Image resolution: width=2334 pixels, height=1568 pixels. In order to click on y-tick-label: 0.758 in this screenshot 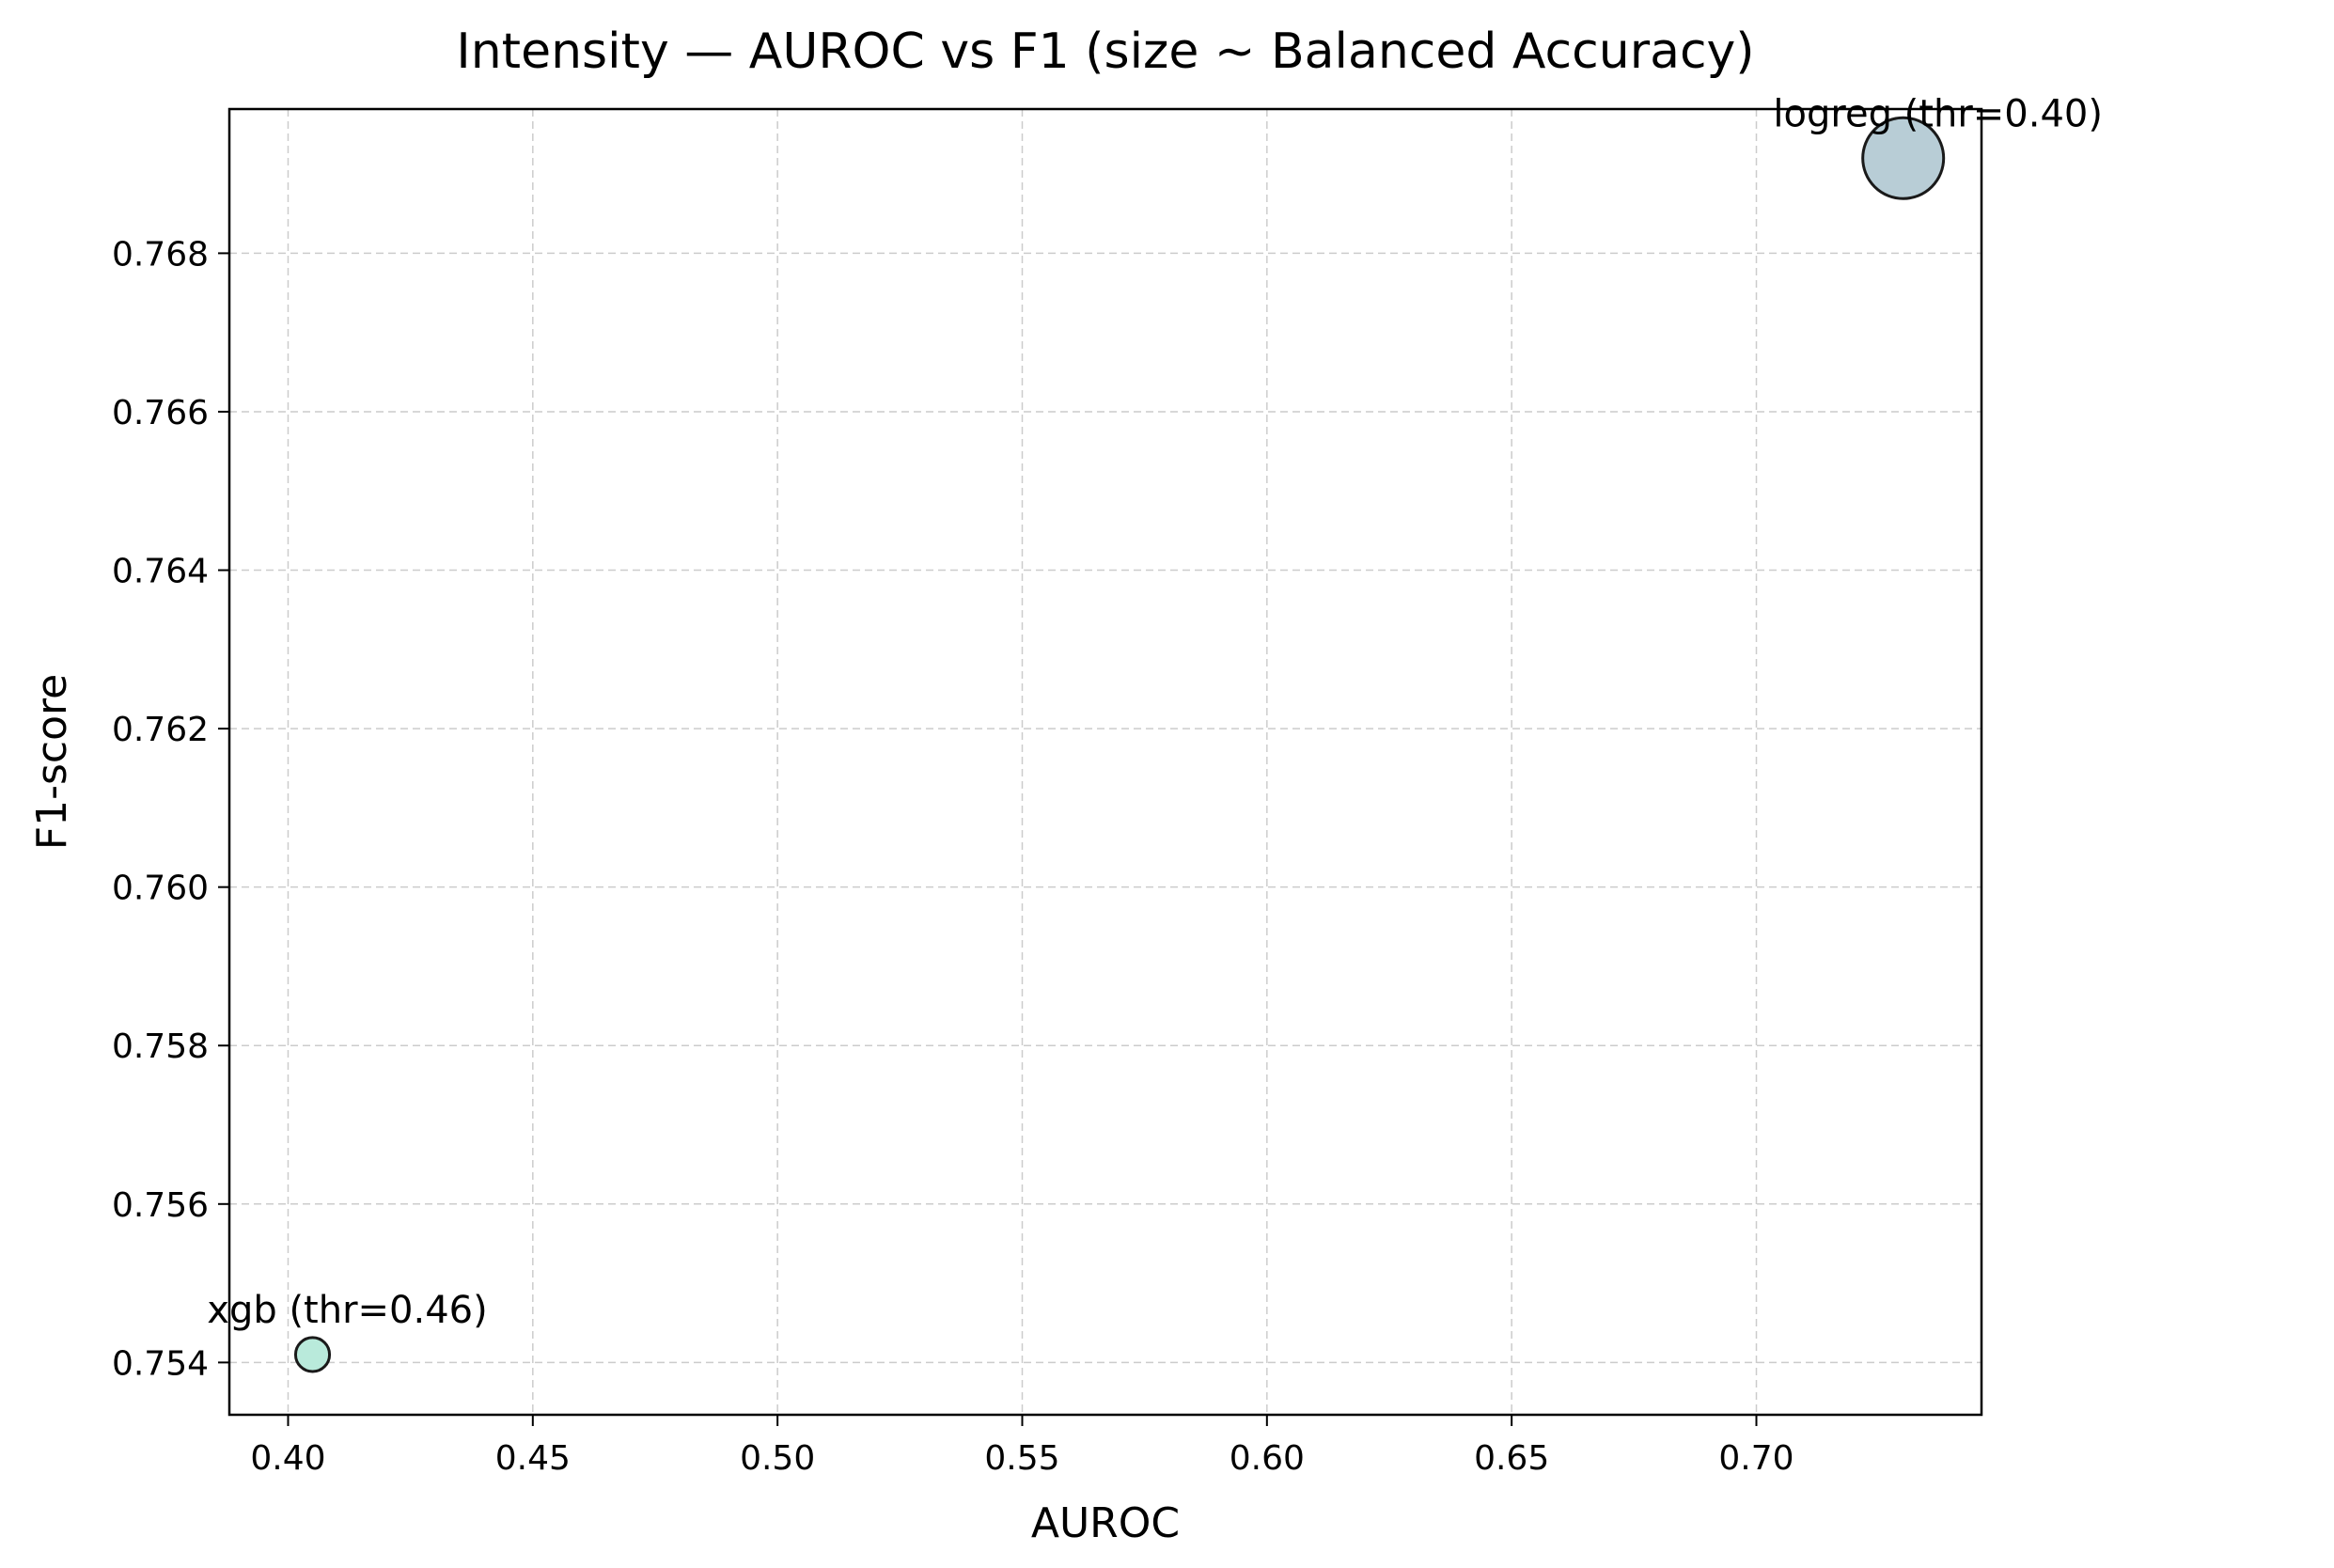, I will do `click(160, 1046)`.